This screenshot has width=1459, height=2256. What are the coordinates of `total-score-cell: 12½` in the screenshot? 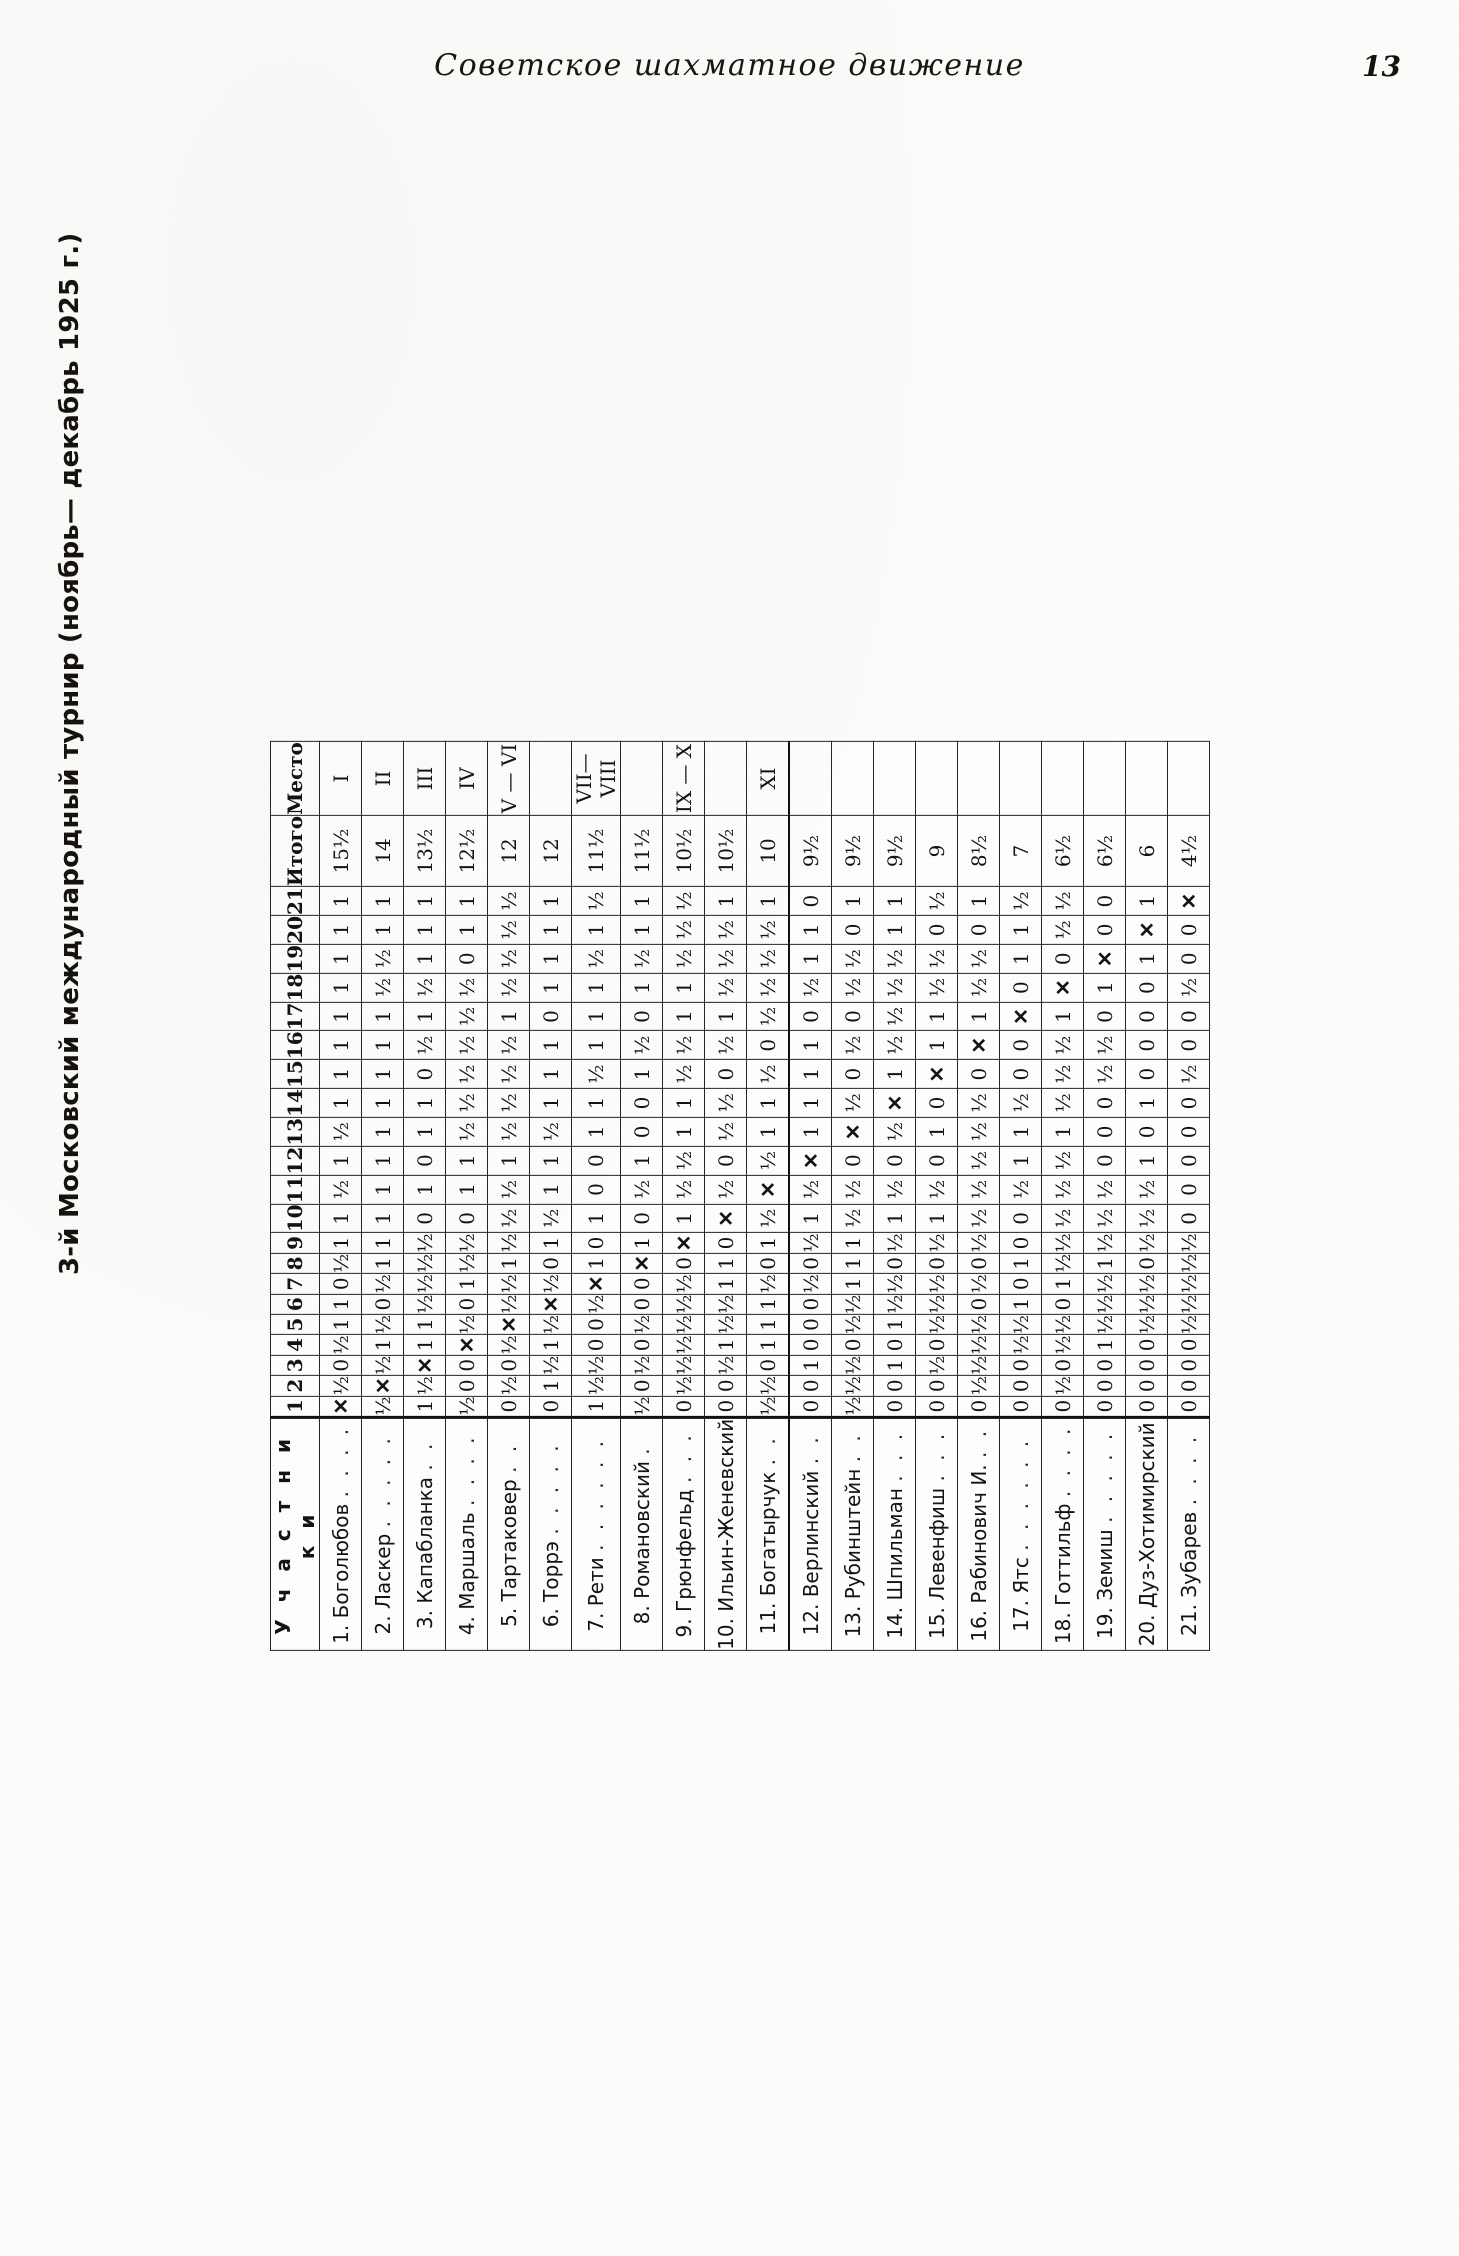 It's located at (466, 851).